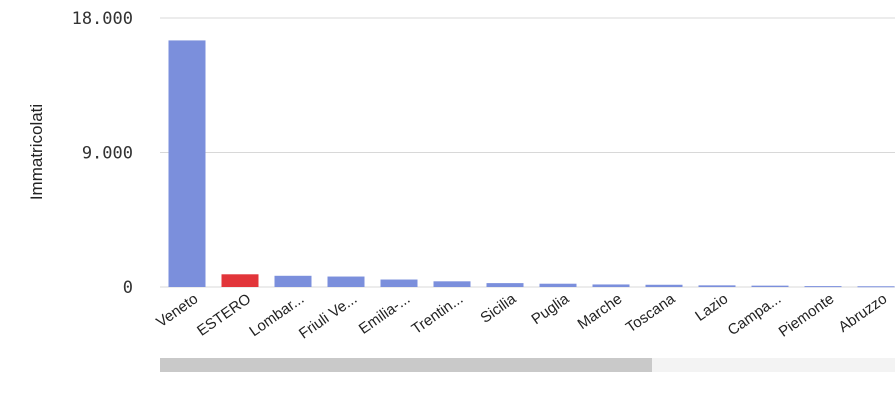 This screenshot has width=895, height=399. I want to click on bar-estero, so click(240, 280).